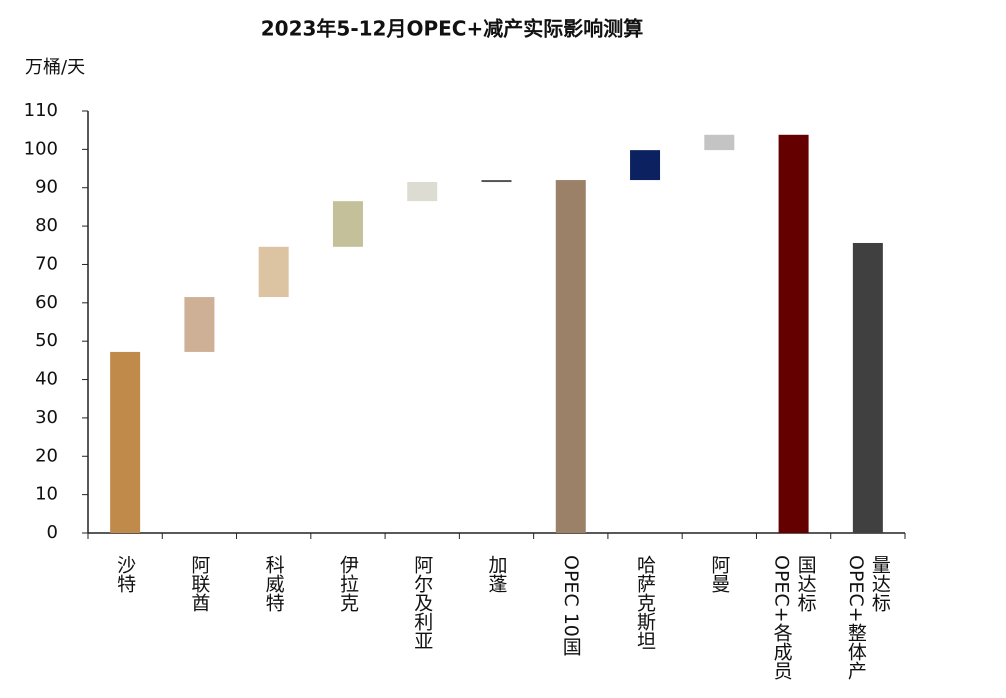 The height and width of the screenshot is (698, 1006). Describe the element at coordinates (46, 494) in the screenshot. I see `y-tick-label: 10` at that location.